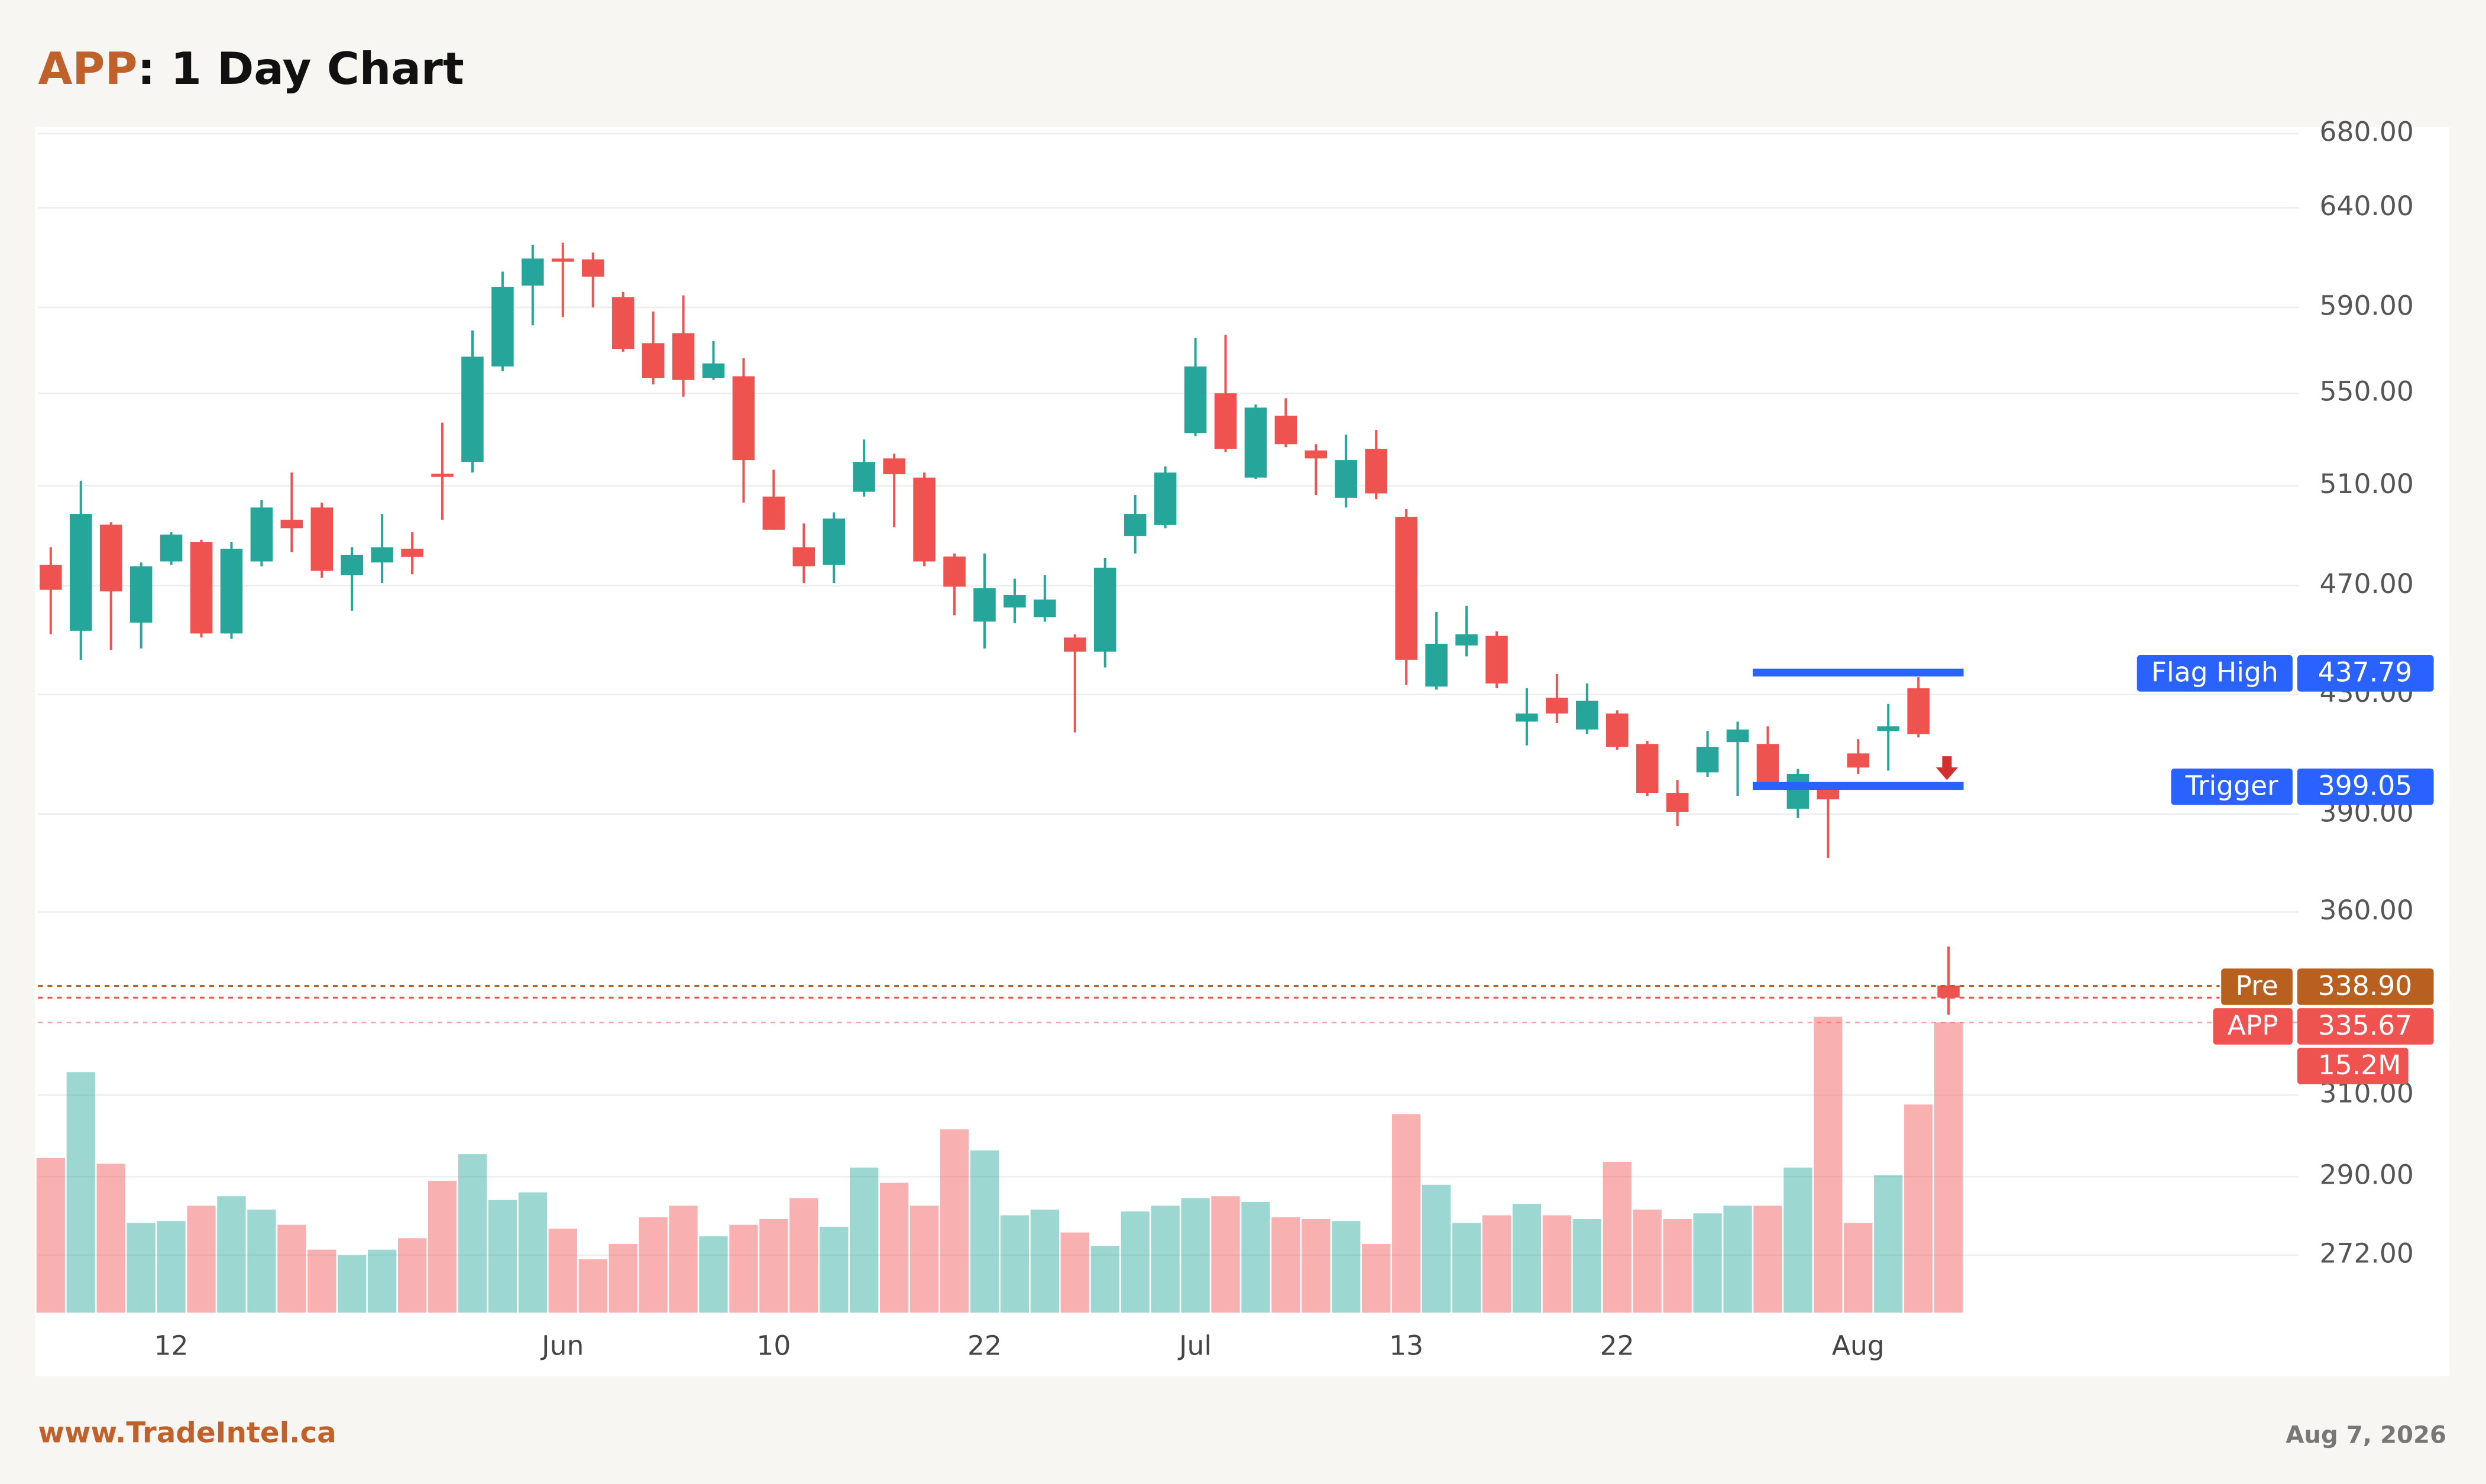  Describe the element at coordinates (187, 1433) in the screenshot. I see `footer-site: www.TradeIntel.ca` at that location.